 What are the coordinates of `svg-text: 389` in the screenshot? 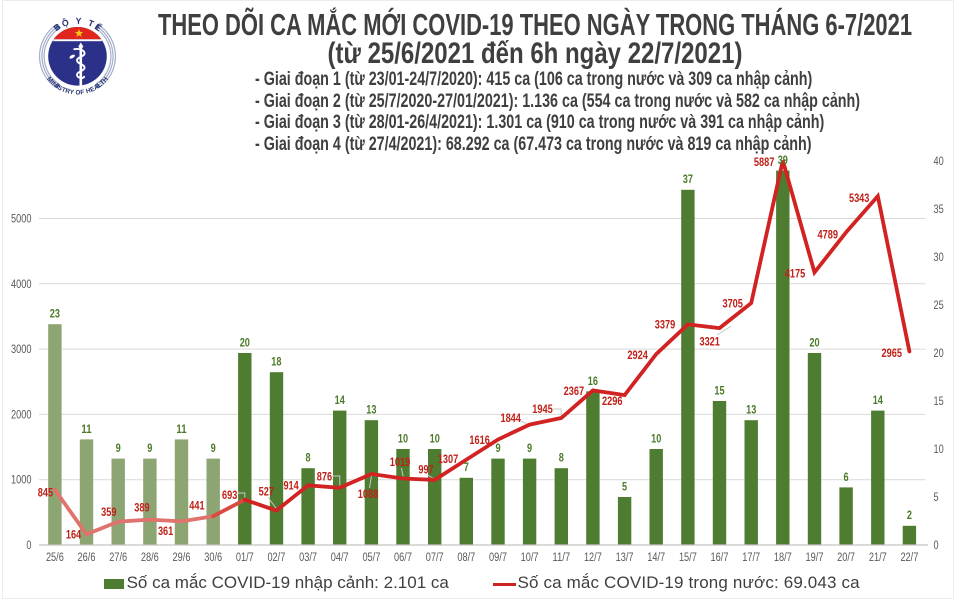 It's located at (141, 509).